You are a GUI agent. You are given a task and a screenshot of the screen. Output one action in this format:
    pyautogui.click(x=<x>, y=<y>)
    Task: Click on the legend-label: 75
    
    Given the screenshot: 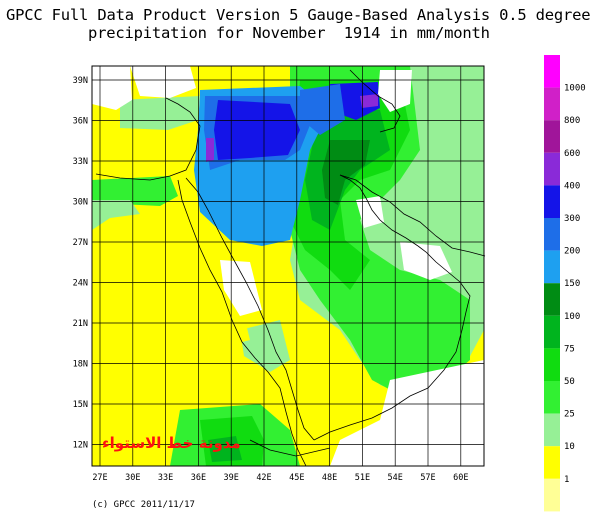 What is the action you would take?
    pyautogui.click(x=569, y=349)
    